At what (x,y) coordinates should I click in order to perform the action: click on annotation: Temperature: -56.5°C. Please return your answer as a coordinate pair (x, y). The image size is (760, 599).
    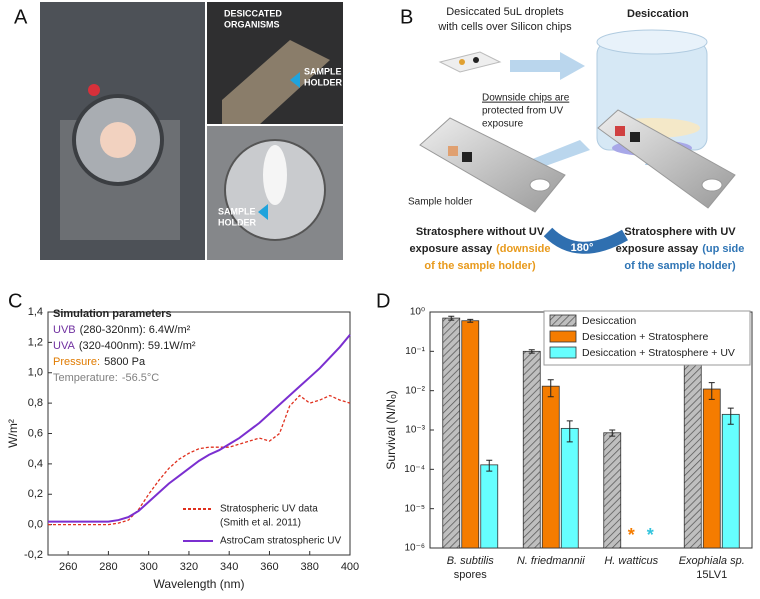
    Looking at the image, I should click on (106, 378).